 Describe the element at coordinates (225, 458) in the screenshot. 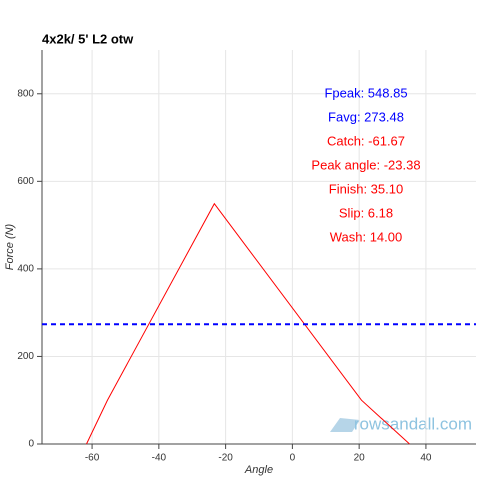

I see `x-tick-label: -20` at that location.